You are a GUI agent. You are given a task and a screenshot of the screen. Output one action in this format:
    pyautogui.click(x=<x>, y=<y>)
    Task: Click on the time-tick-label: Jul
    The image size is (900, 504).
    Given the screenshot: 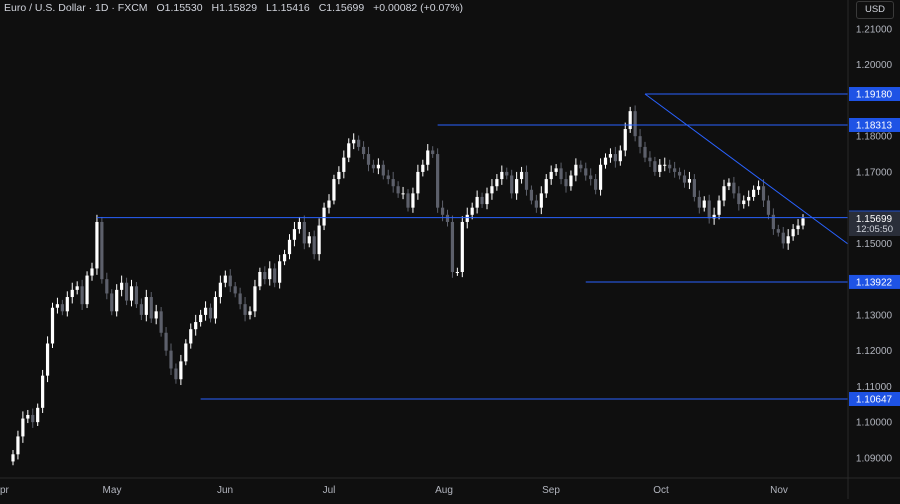 What is the action you would take?
    pyautogui.click(x=329, y=490)
    